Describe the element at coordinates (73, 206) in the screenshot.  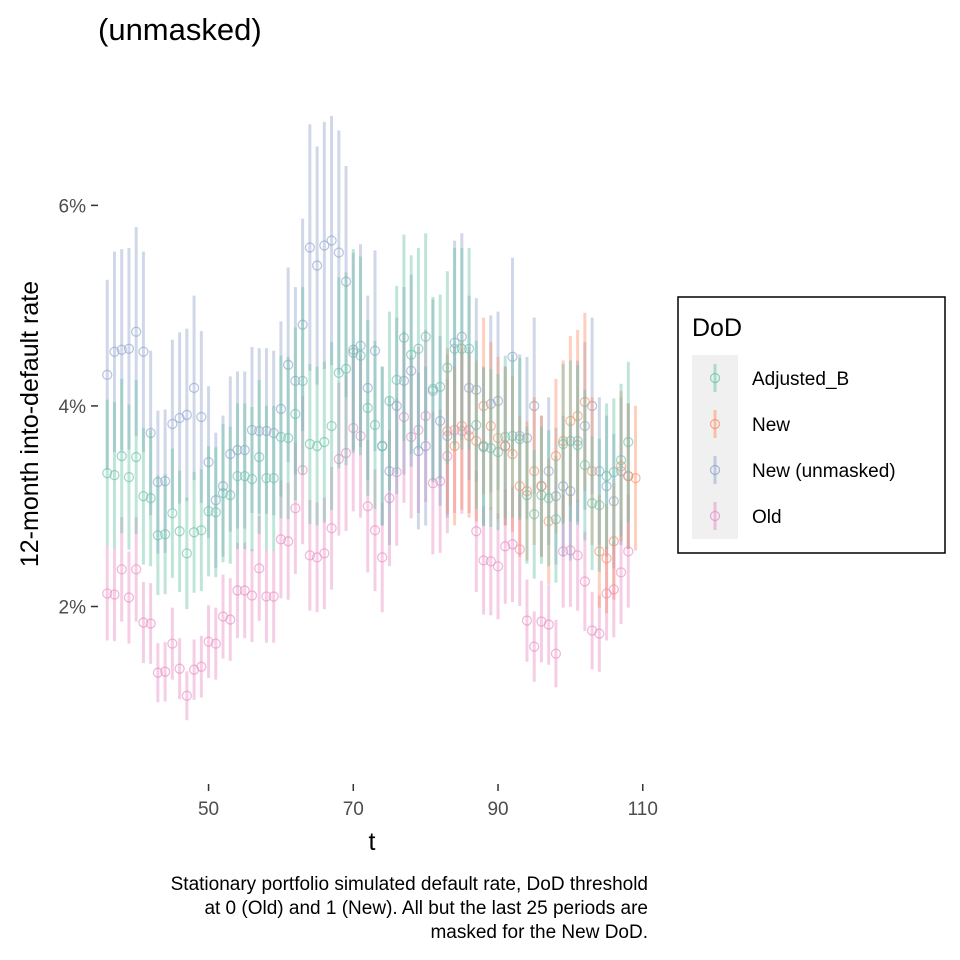
I see `y-tick-label: 6%` at that location.